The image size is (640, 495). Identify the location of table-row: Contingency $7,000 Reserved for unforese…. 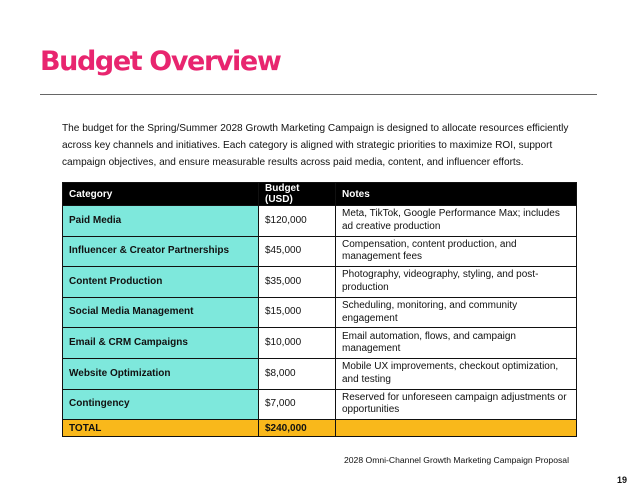
(319, 404).